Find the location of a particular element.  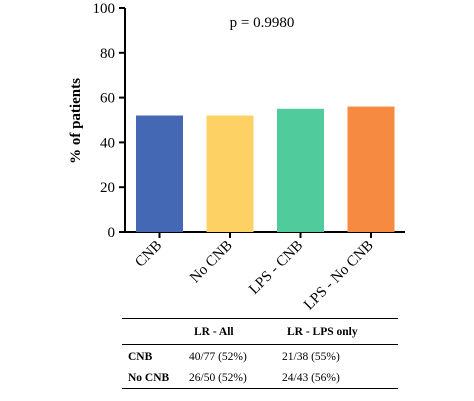

row-label-cnb: CNB is located at coordinates (140, 357).